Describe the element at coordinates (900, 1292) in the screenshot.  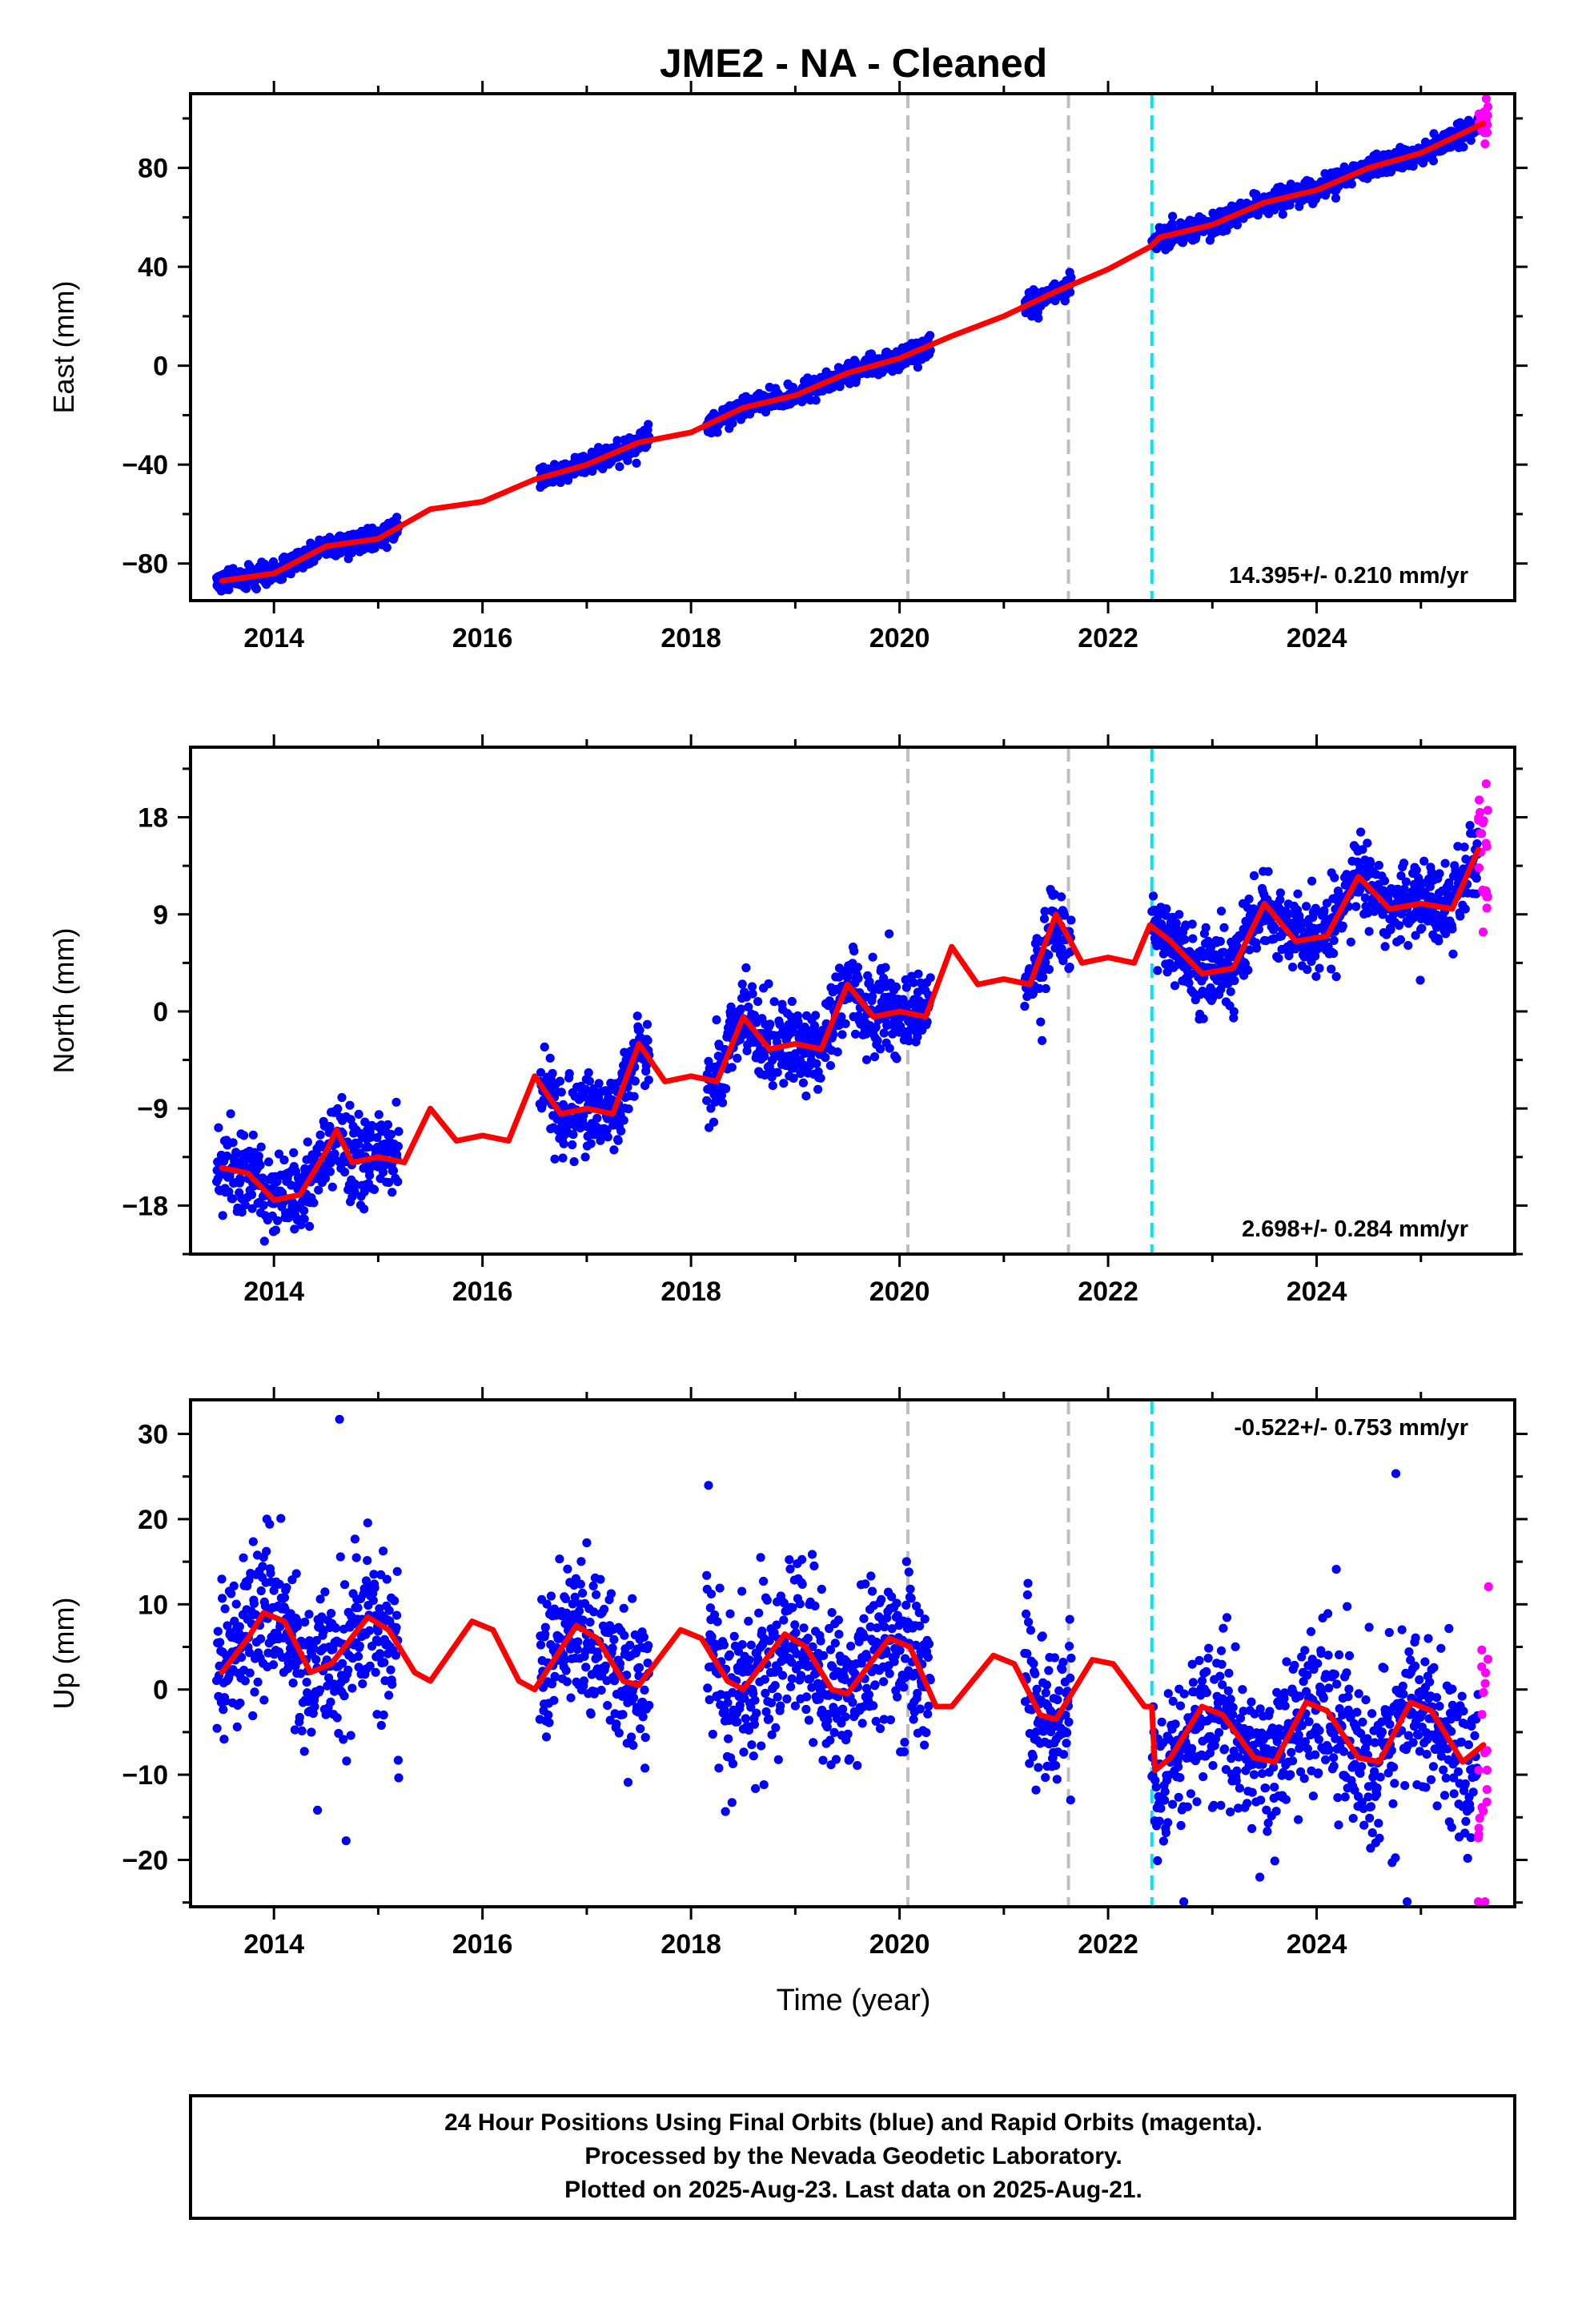
I see `north-x-tick-label: 2020` at that location.